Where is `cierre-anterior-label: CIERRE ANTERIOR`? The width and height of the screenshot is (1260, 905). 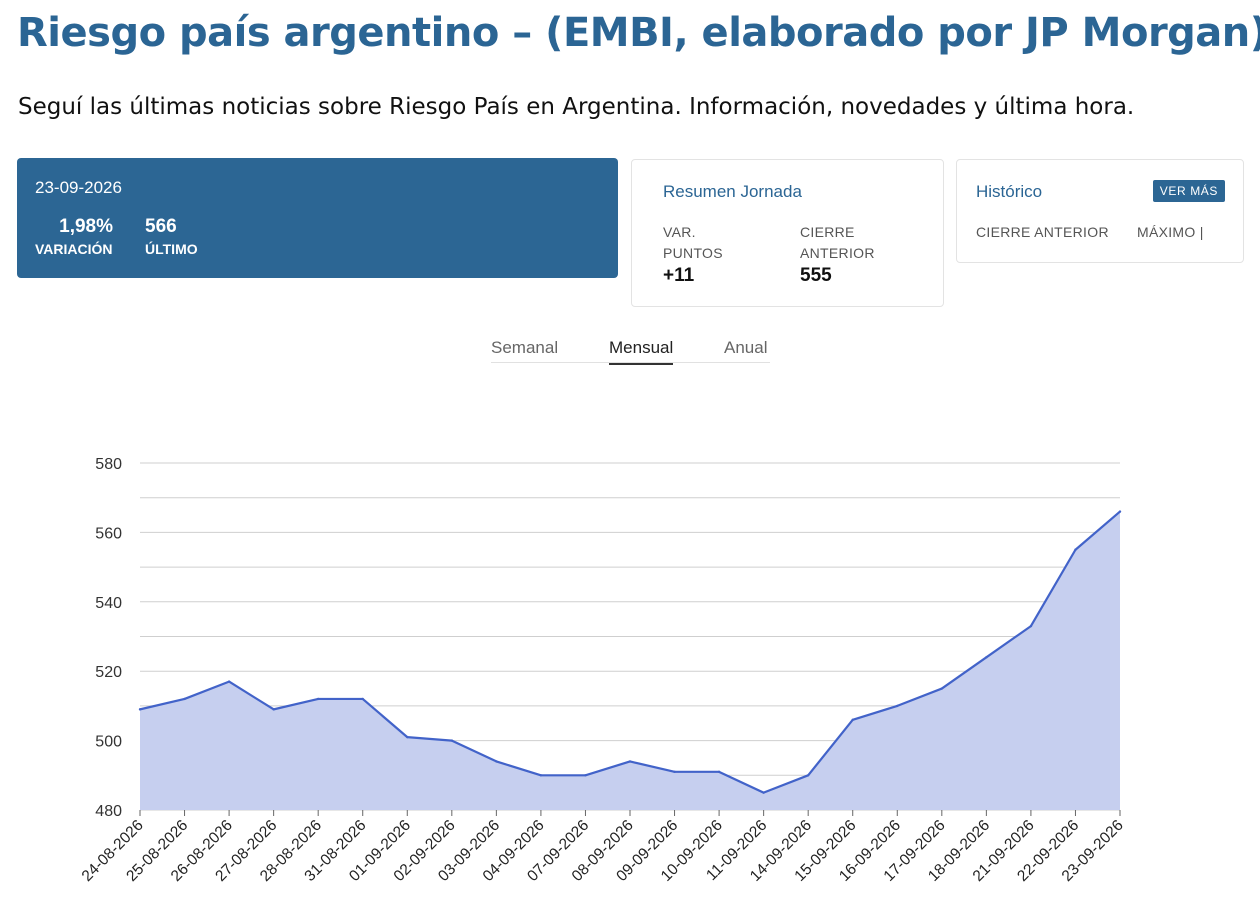
cierre-anterior-label: CIERRE ANTERIOR is located at coordinates (837, 243).